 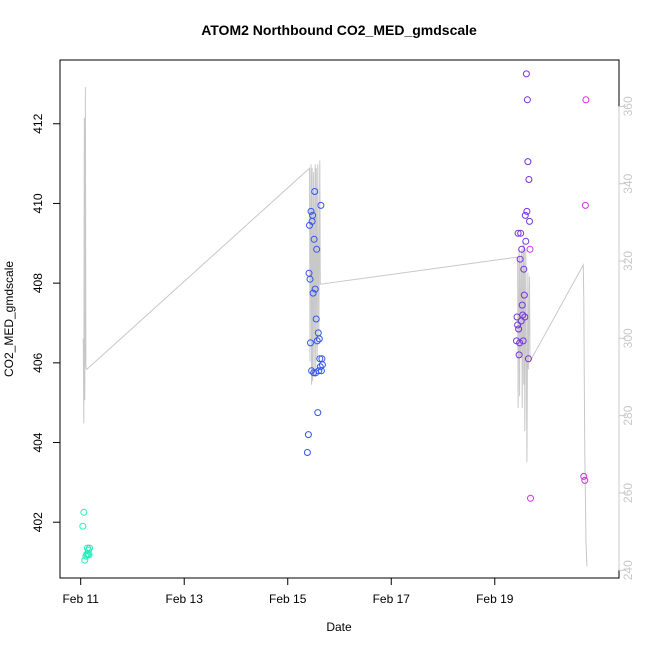 I want to click on right-y-tick-label: 360, so click(x=628, y=106).